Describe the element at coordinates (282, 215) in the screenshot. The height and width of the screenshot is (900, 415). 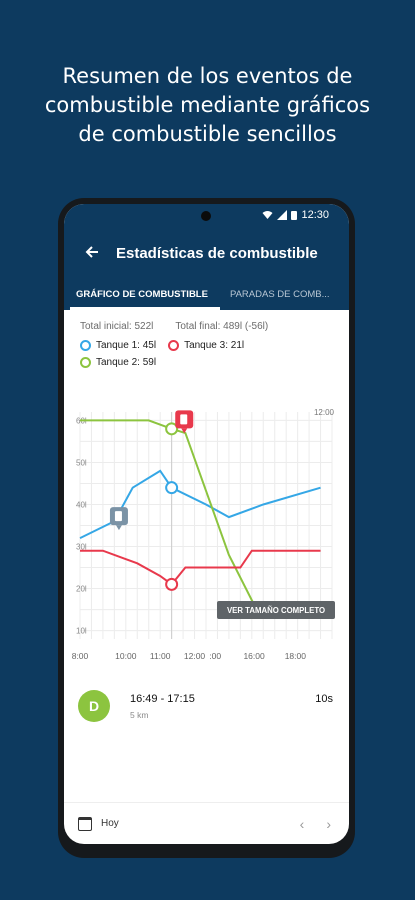
I see `signal-icon` at that location.